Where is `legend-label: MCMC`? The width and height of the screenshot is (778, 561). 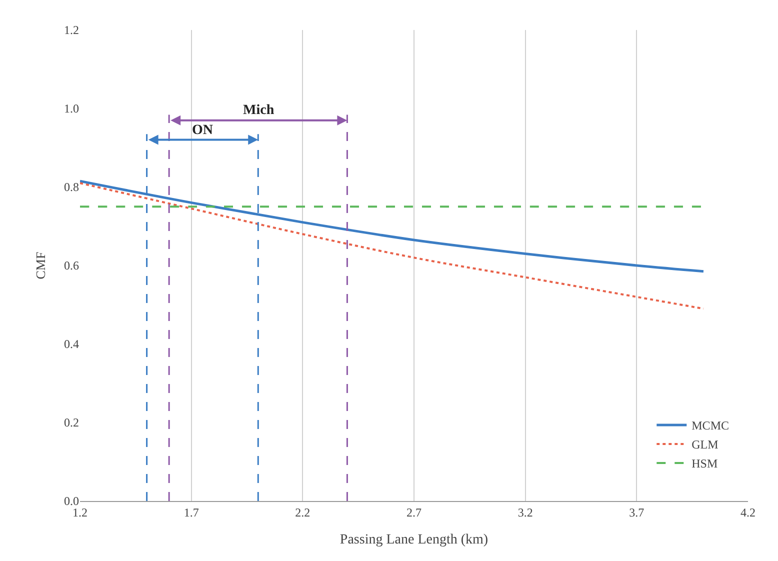
legend-label: MCMC is located at coordinates (710, 425).